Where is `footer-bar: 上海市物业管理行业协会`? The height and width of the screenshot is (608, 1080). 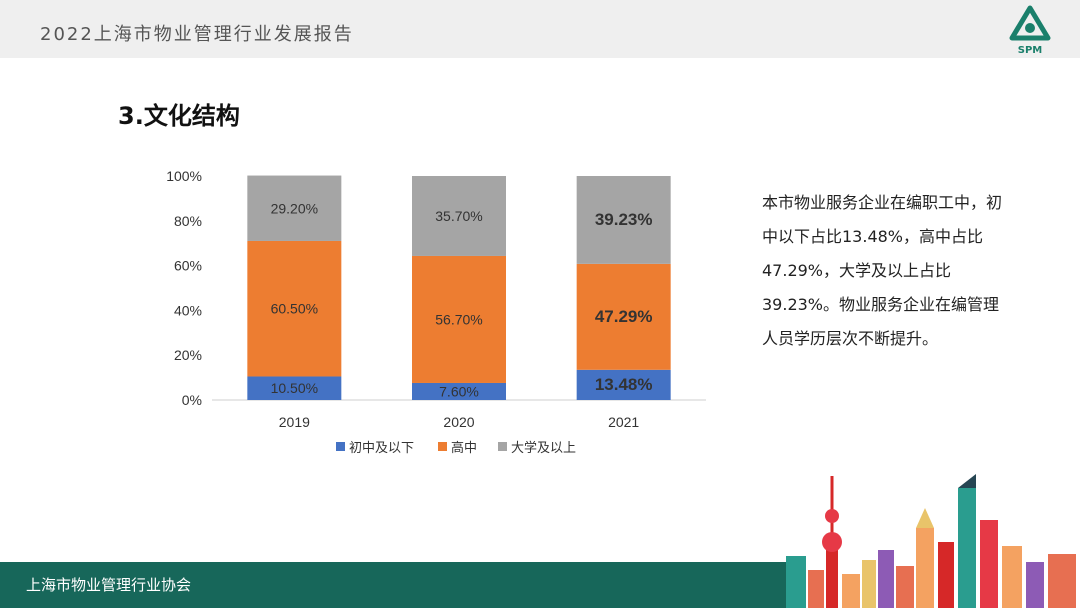
footer-bar: 上海市物业管理行业协会 is located at coordinates (395, 585).